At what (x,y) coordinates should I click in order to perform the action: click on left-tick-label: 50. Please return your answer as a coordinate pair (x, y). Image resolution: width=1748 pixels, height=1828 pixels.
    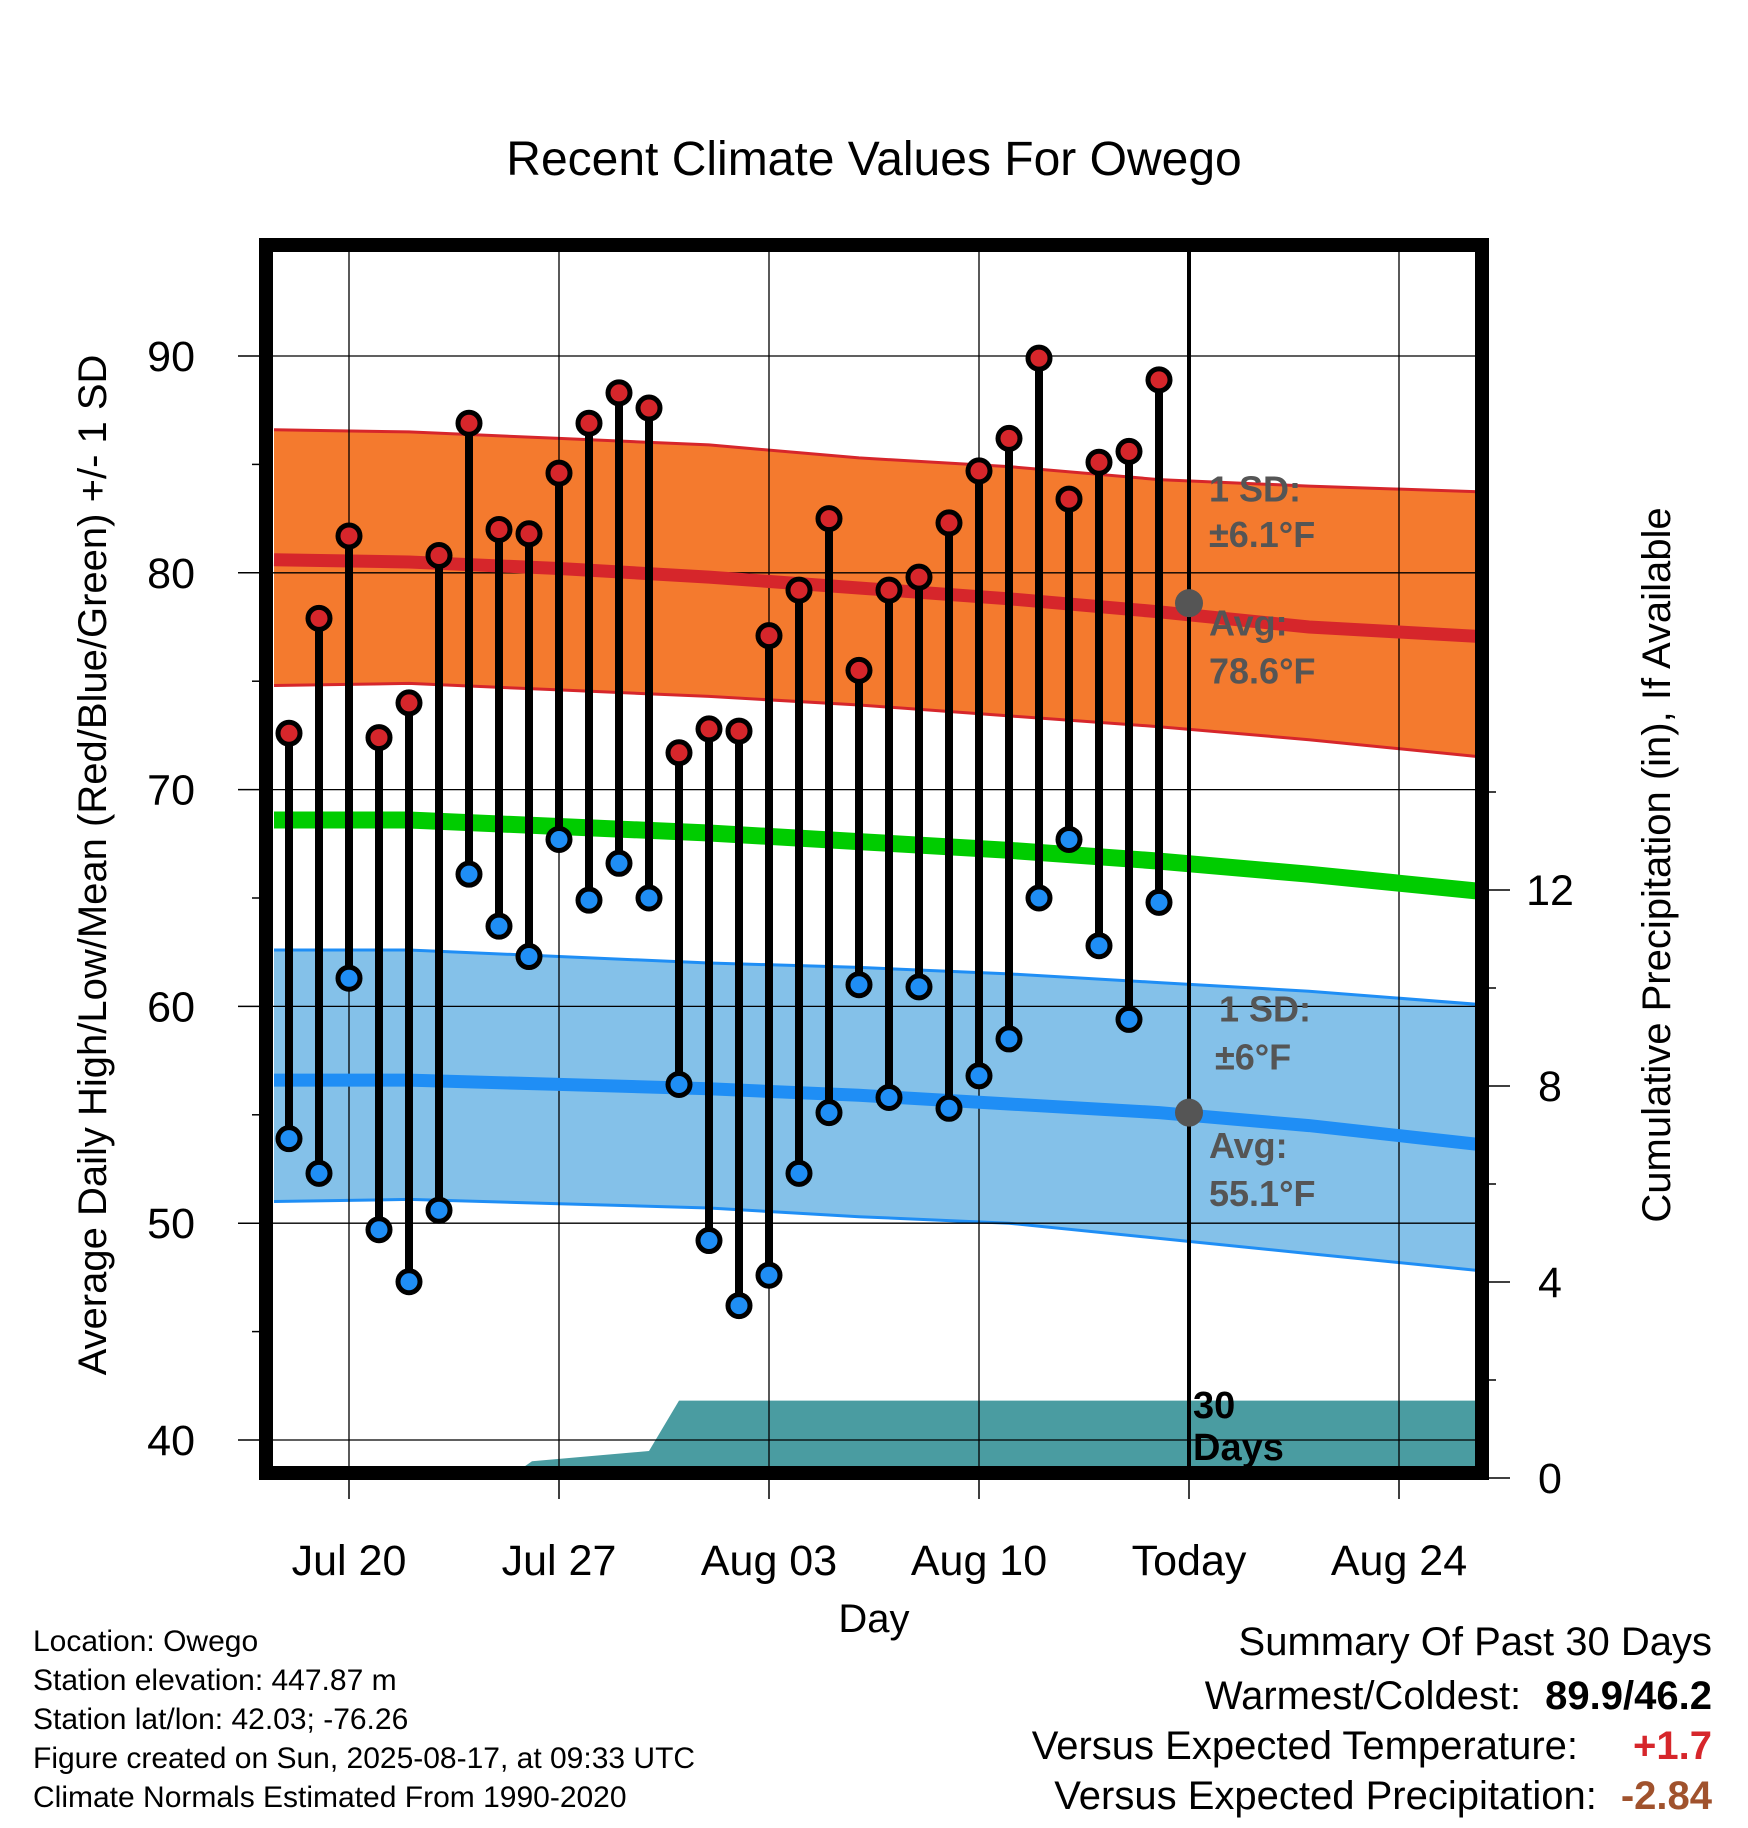
    Looking at the image, I should click on (171, 1224).